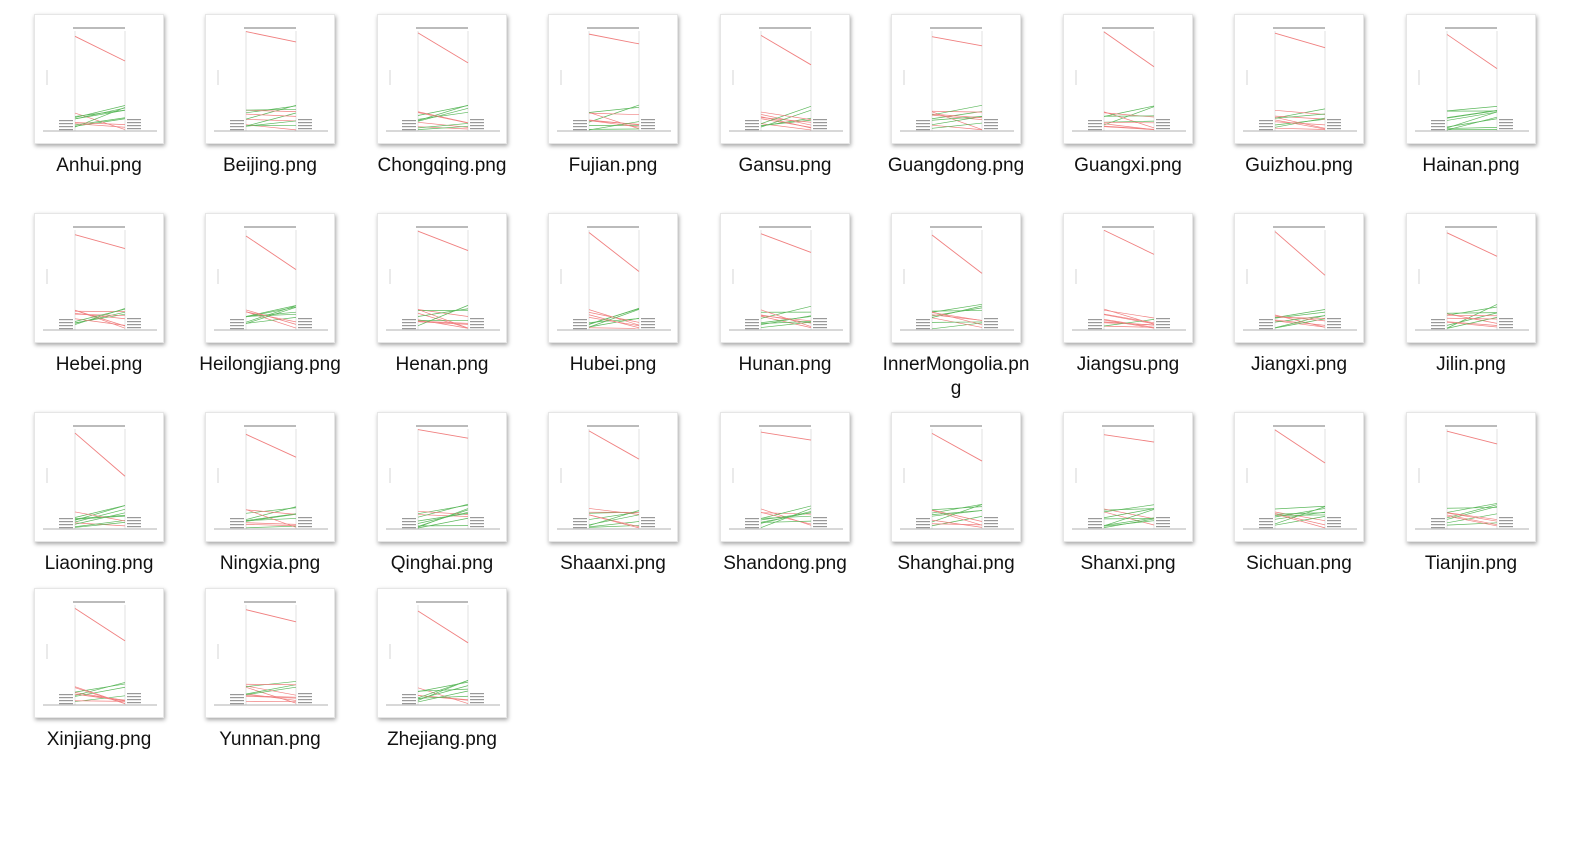 This screenshot has height=855, width=1590. What do you see at coordinates (613, 165) in the screenshot?
I see `file-name: Fujian.png` at bounding box center [613, 165].